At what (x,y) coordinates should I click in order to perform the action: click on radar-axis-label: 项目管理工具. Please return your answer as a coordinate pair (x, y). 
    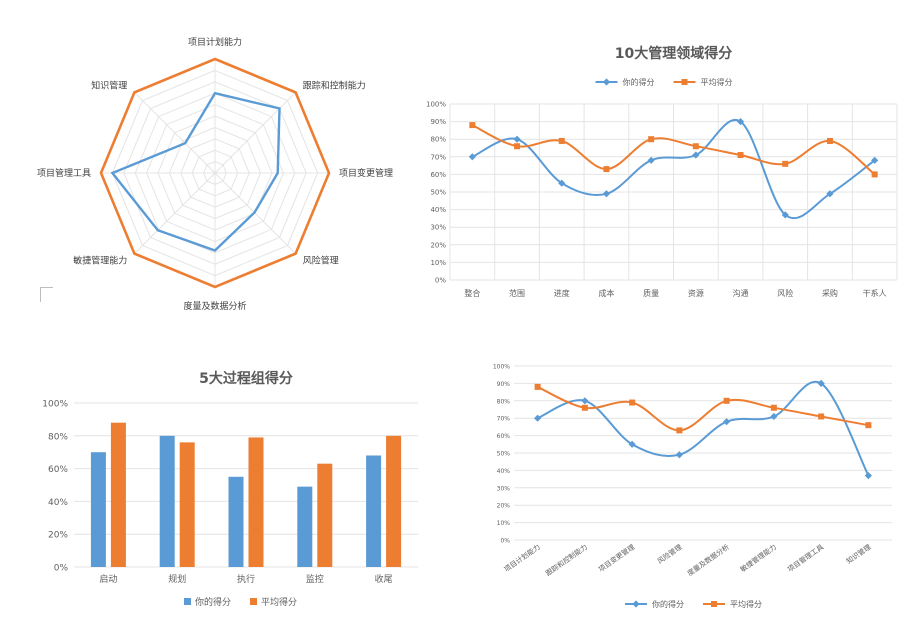
    Looking at the image, I should click on (64, 173).